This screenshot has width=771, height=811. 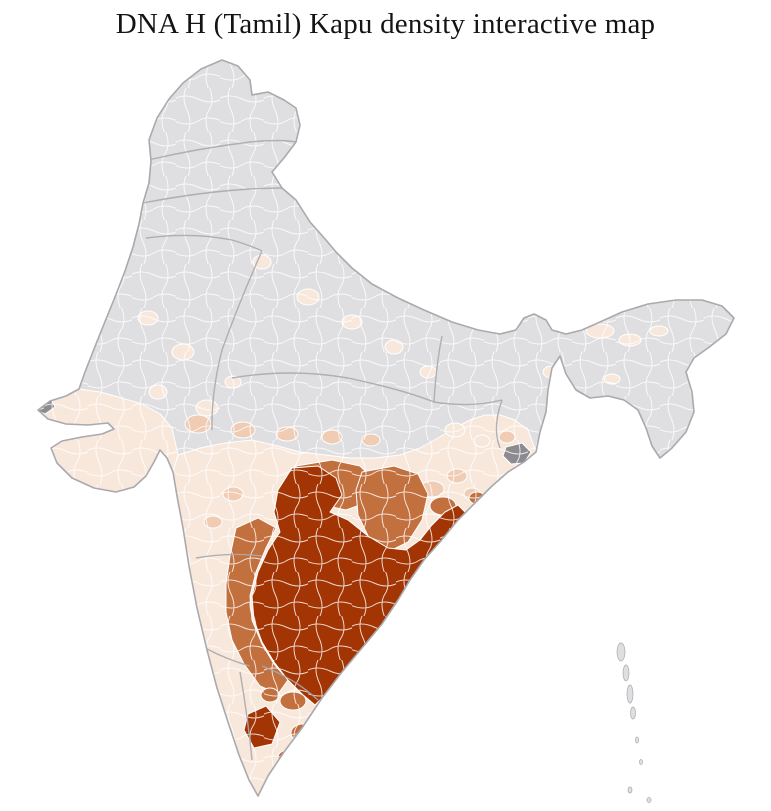 I want to click on andaman-nicobar-islands, so click(x=634, y=722).